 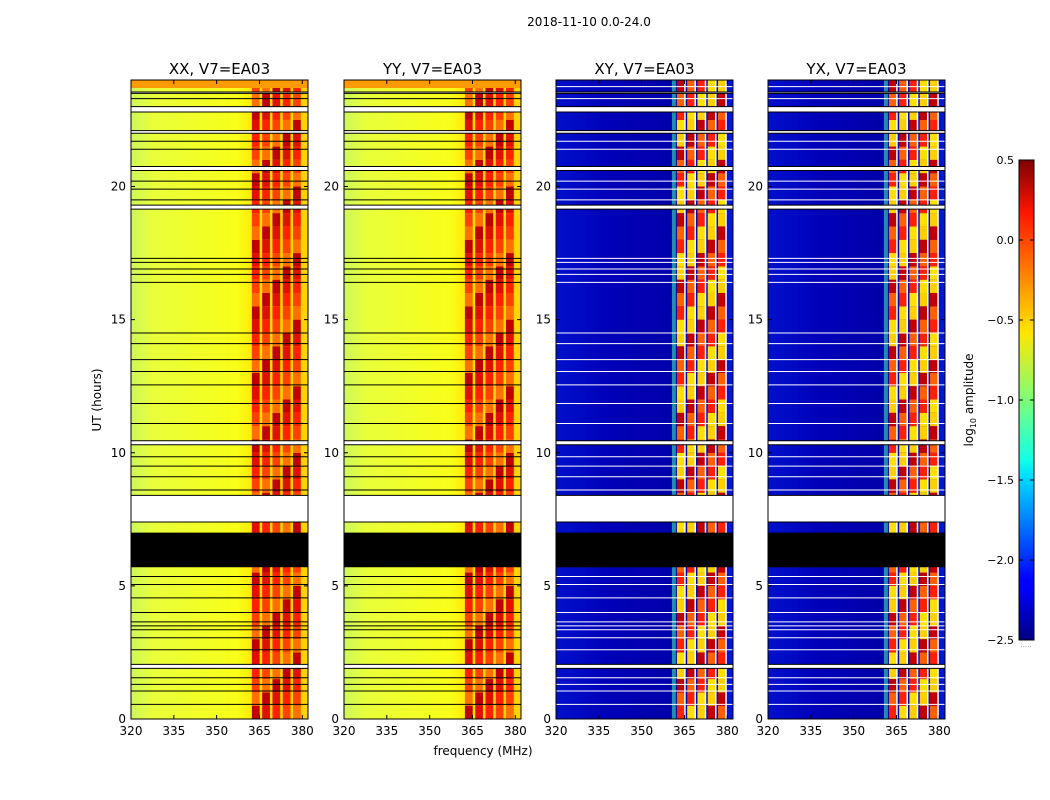 I want to click on heatmap-background, so click(x=219, y=399).